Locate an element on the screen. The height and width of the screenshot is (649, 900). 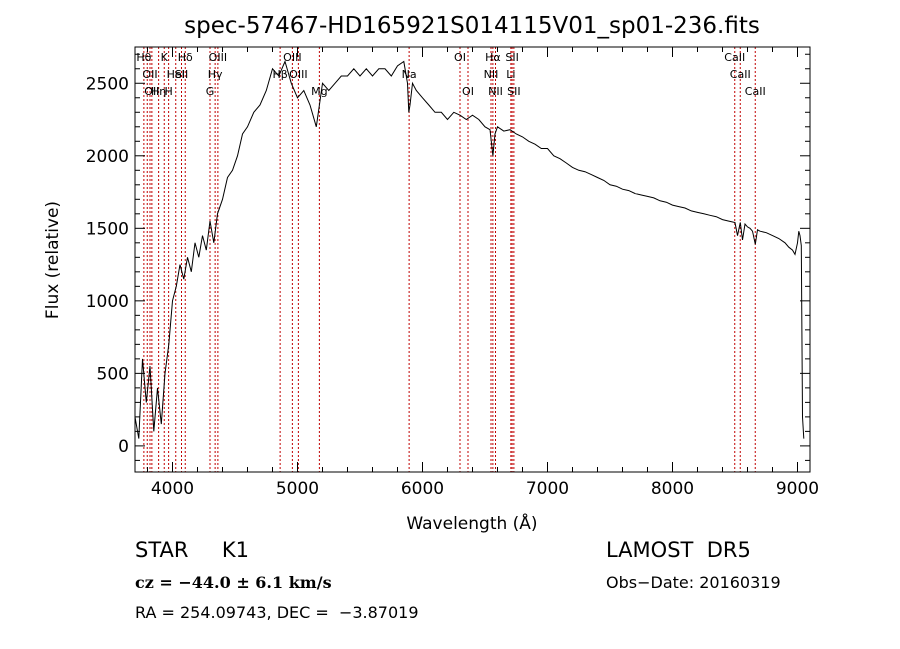
line-label: H is located at coordinates (168, 91).